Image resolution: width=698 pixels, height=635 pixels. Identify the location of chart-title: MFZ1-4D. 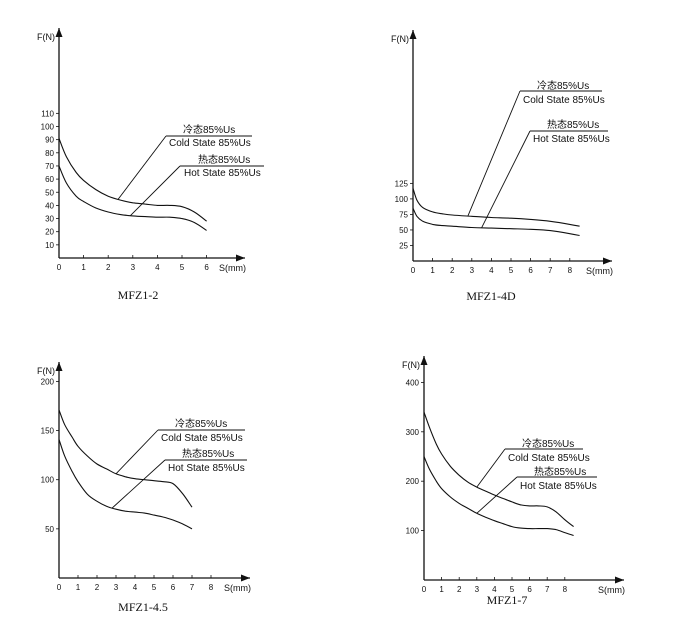
(491, 296).